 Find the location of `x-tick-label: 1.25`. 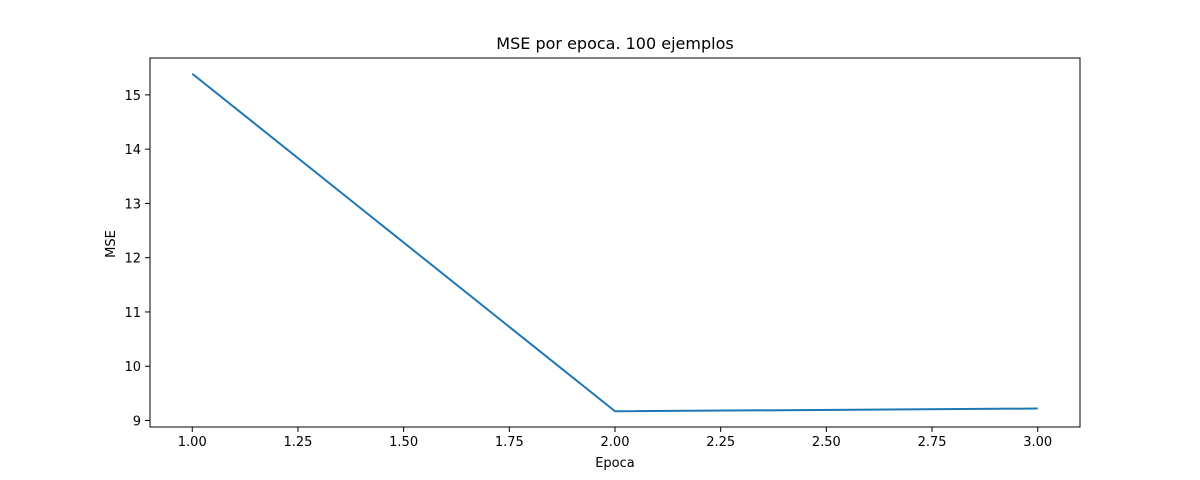

x-tick-label: 1.25 is located at coordinates (297, 442).